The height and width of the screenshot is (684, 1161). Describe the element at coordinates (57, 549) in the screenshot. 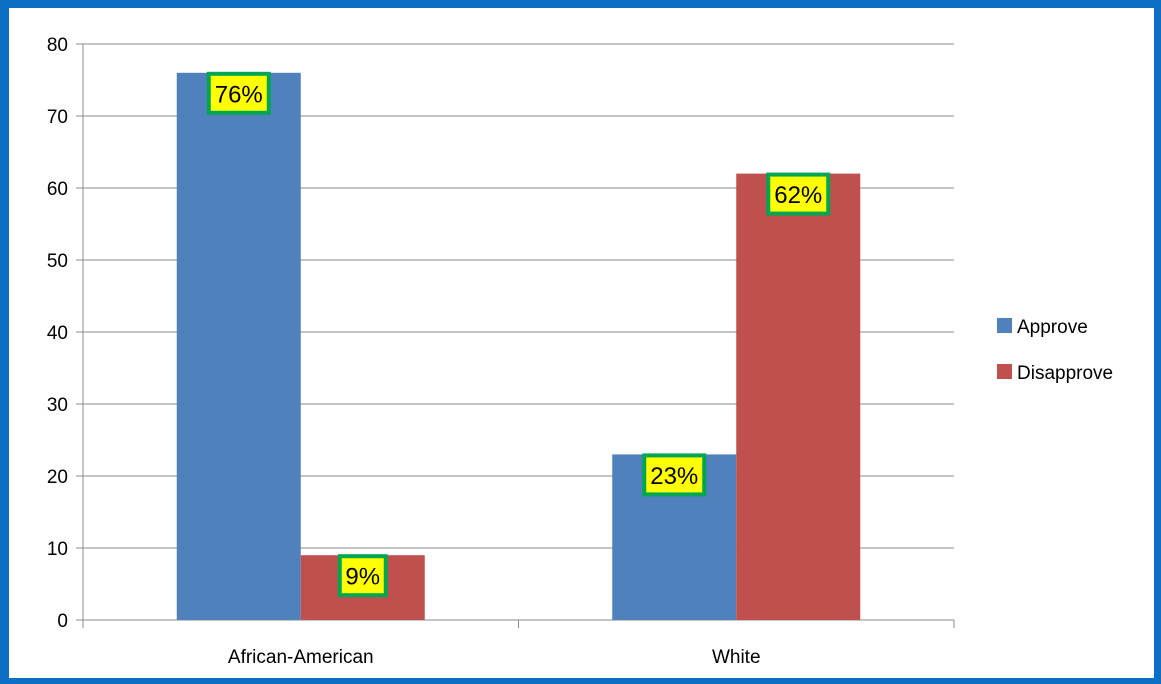

I see `y-tick-label: 10` at that location.